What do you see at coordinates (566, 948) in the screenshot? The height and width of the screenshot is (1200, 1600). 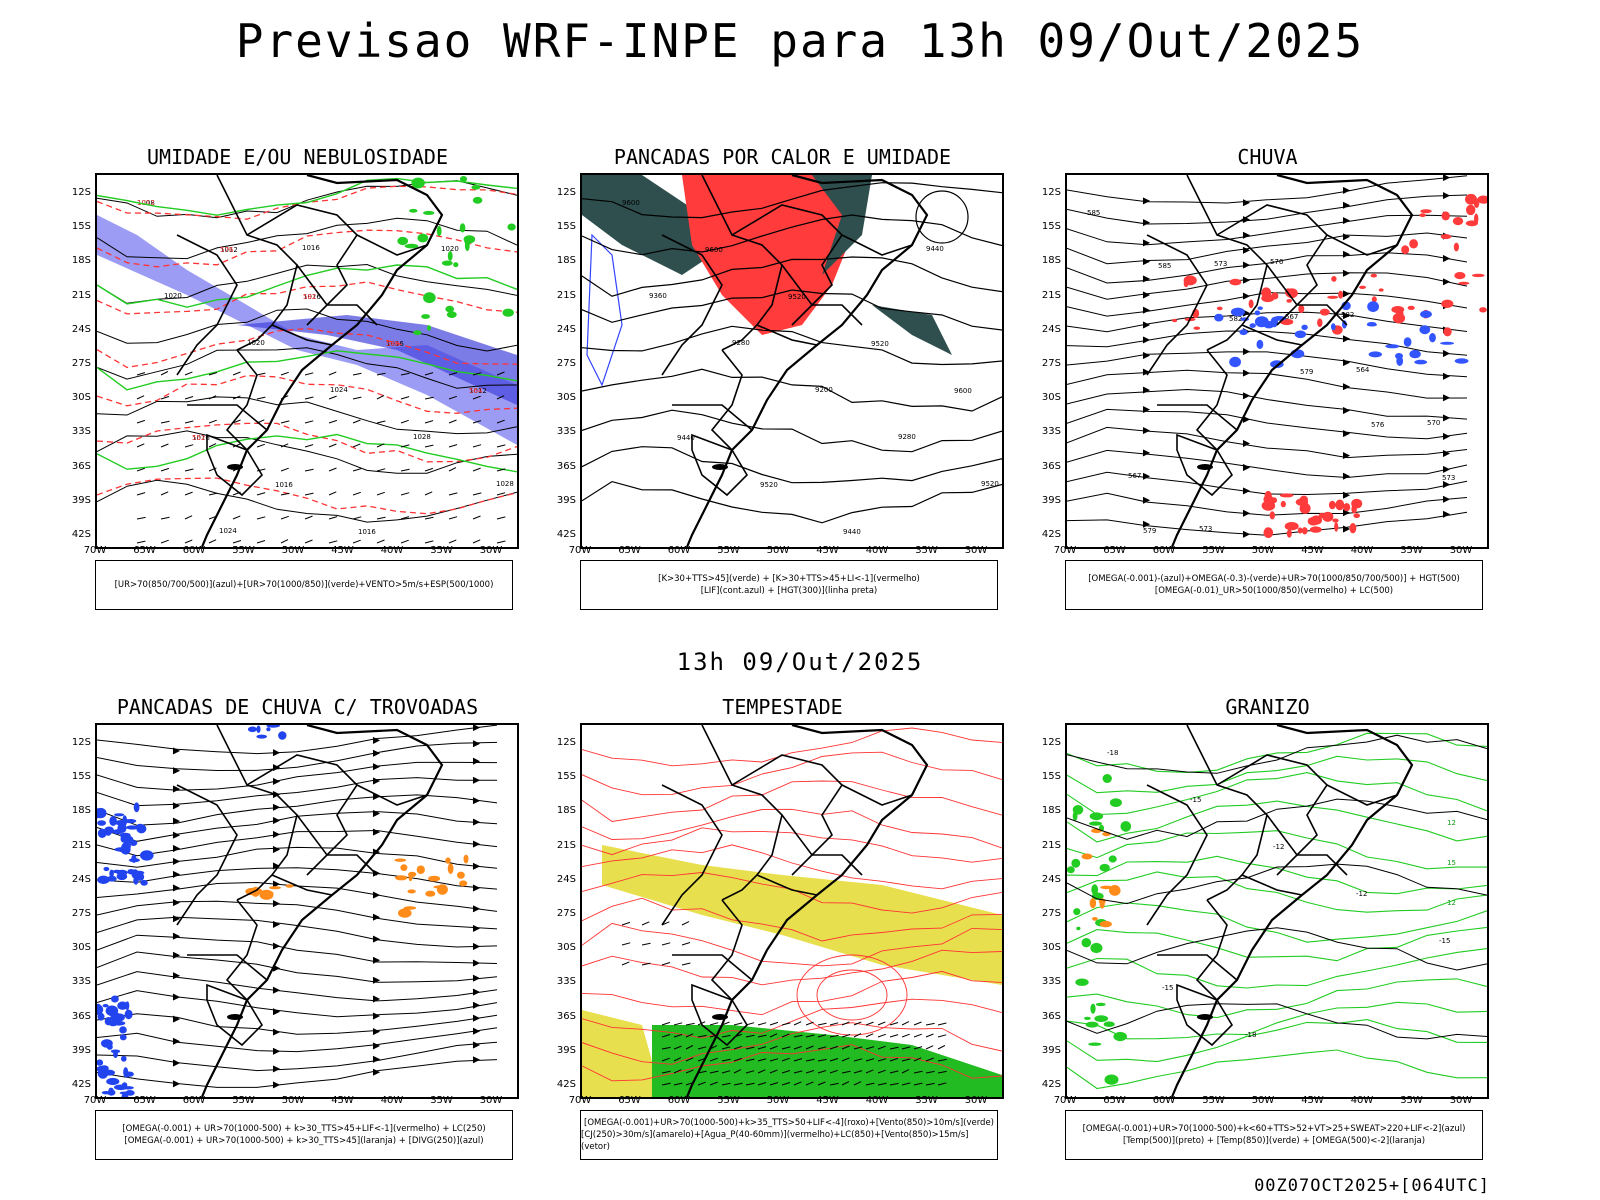 I see `lat-tick-label: 30S` at bounding box center [566, 948].